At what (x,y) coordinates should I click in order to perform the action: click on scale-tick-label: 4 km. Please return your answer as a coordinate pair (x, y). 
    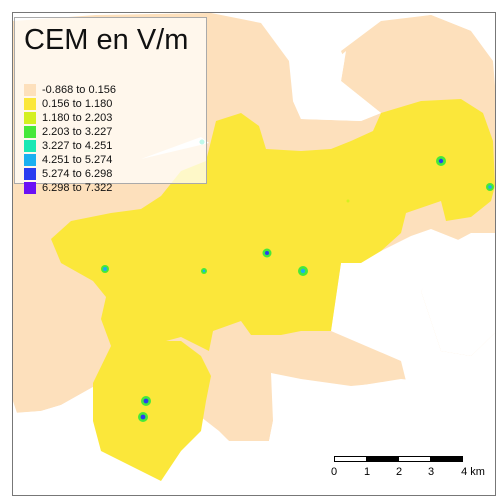
    Looking at the image, I should click on (473, 472).